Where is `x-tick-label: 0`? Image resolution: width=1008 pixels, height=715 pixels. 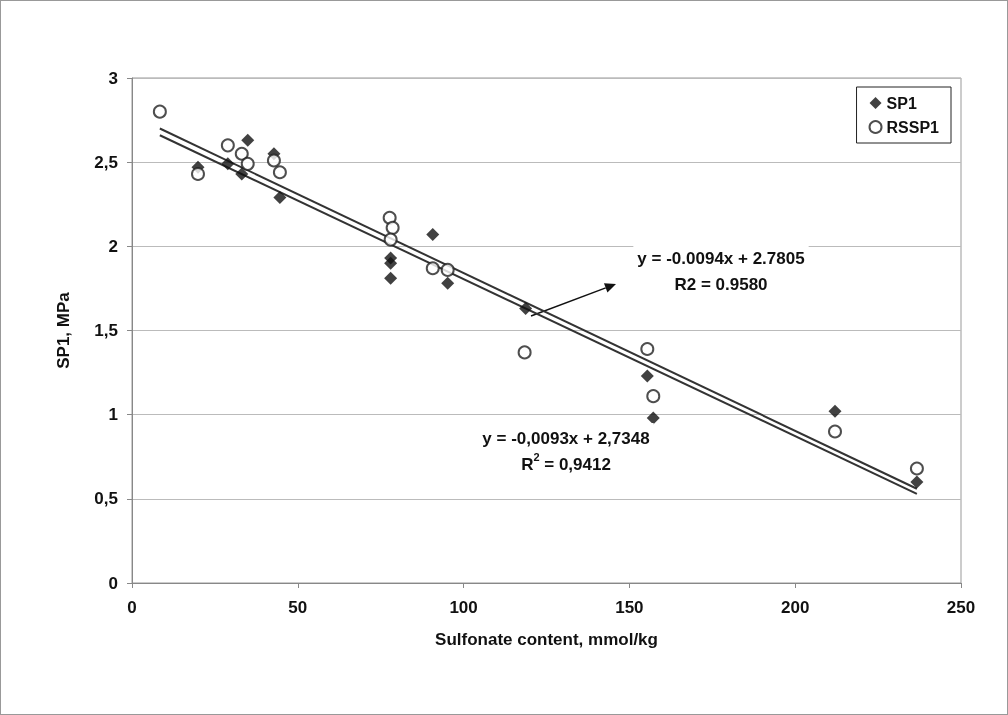 x-tick-label: 0 is located at coordinates (132, 607).